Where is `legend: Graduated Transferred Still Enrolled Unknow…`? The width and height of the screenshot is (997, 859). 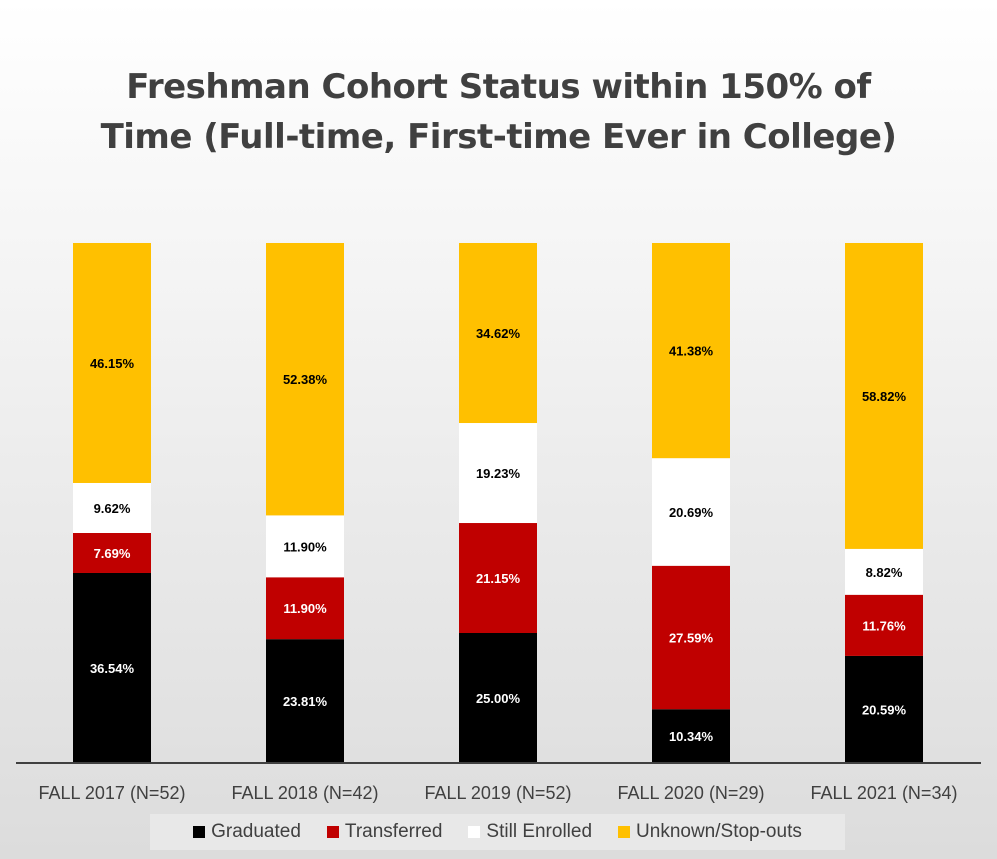
legend: Graduated Transferred Still Enrolled Unknow… is located at coordinates (497, 832).